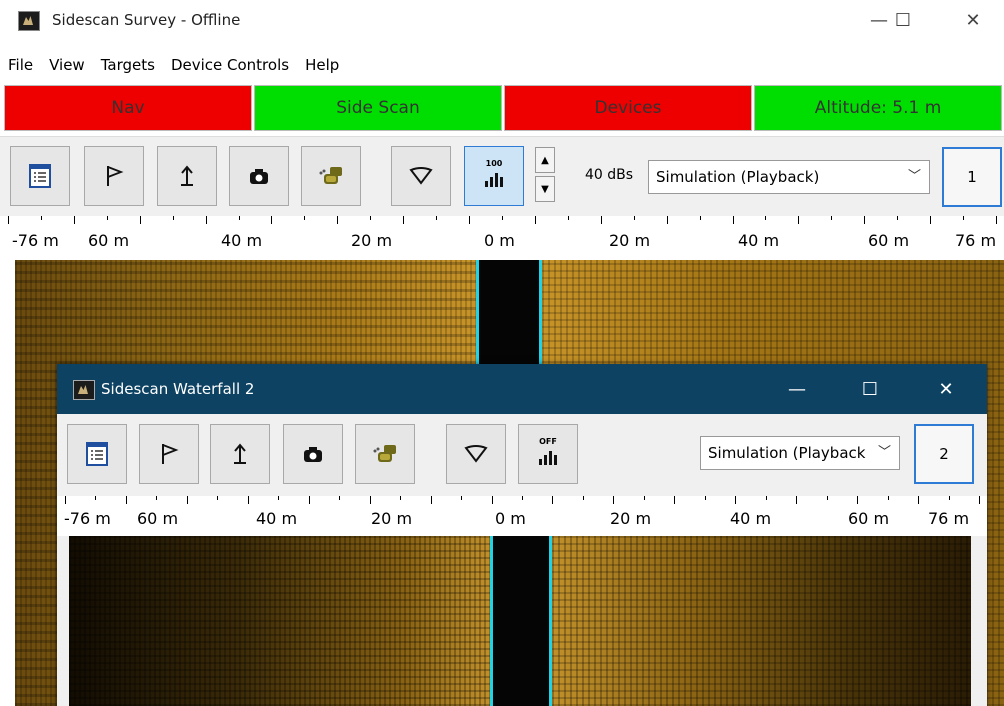 This screenshot has height=706, width=1004. I want to click on mode-select: Simulation (Playback) ﹀, so click(789, 177).